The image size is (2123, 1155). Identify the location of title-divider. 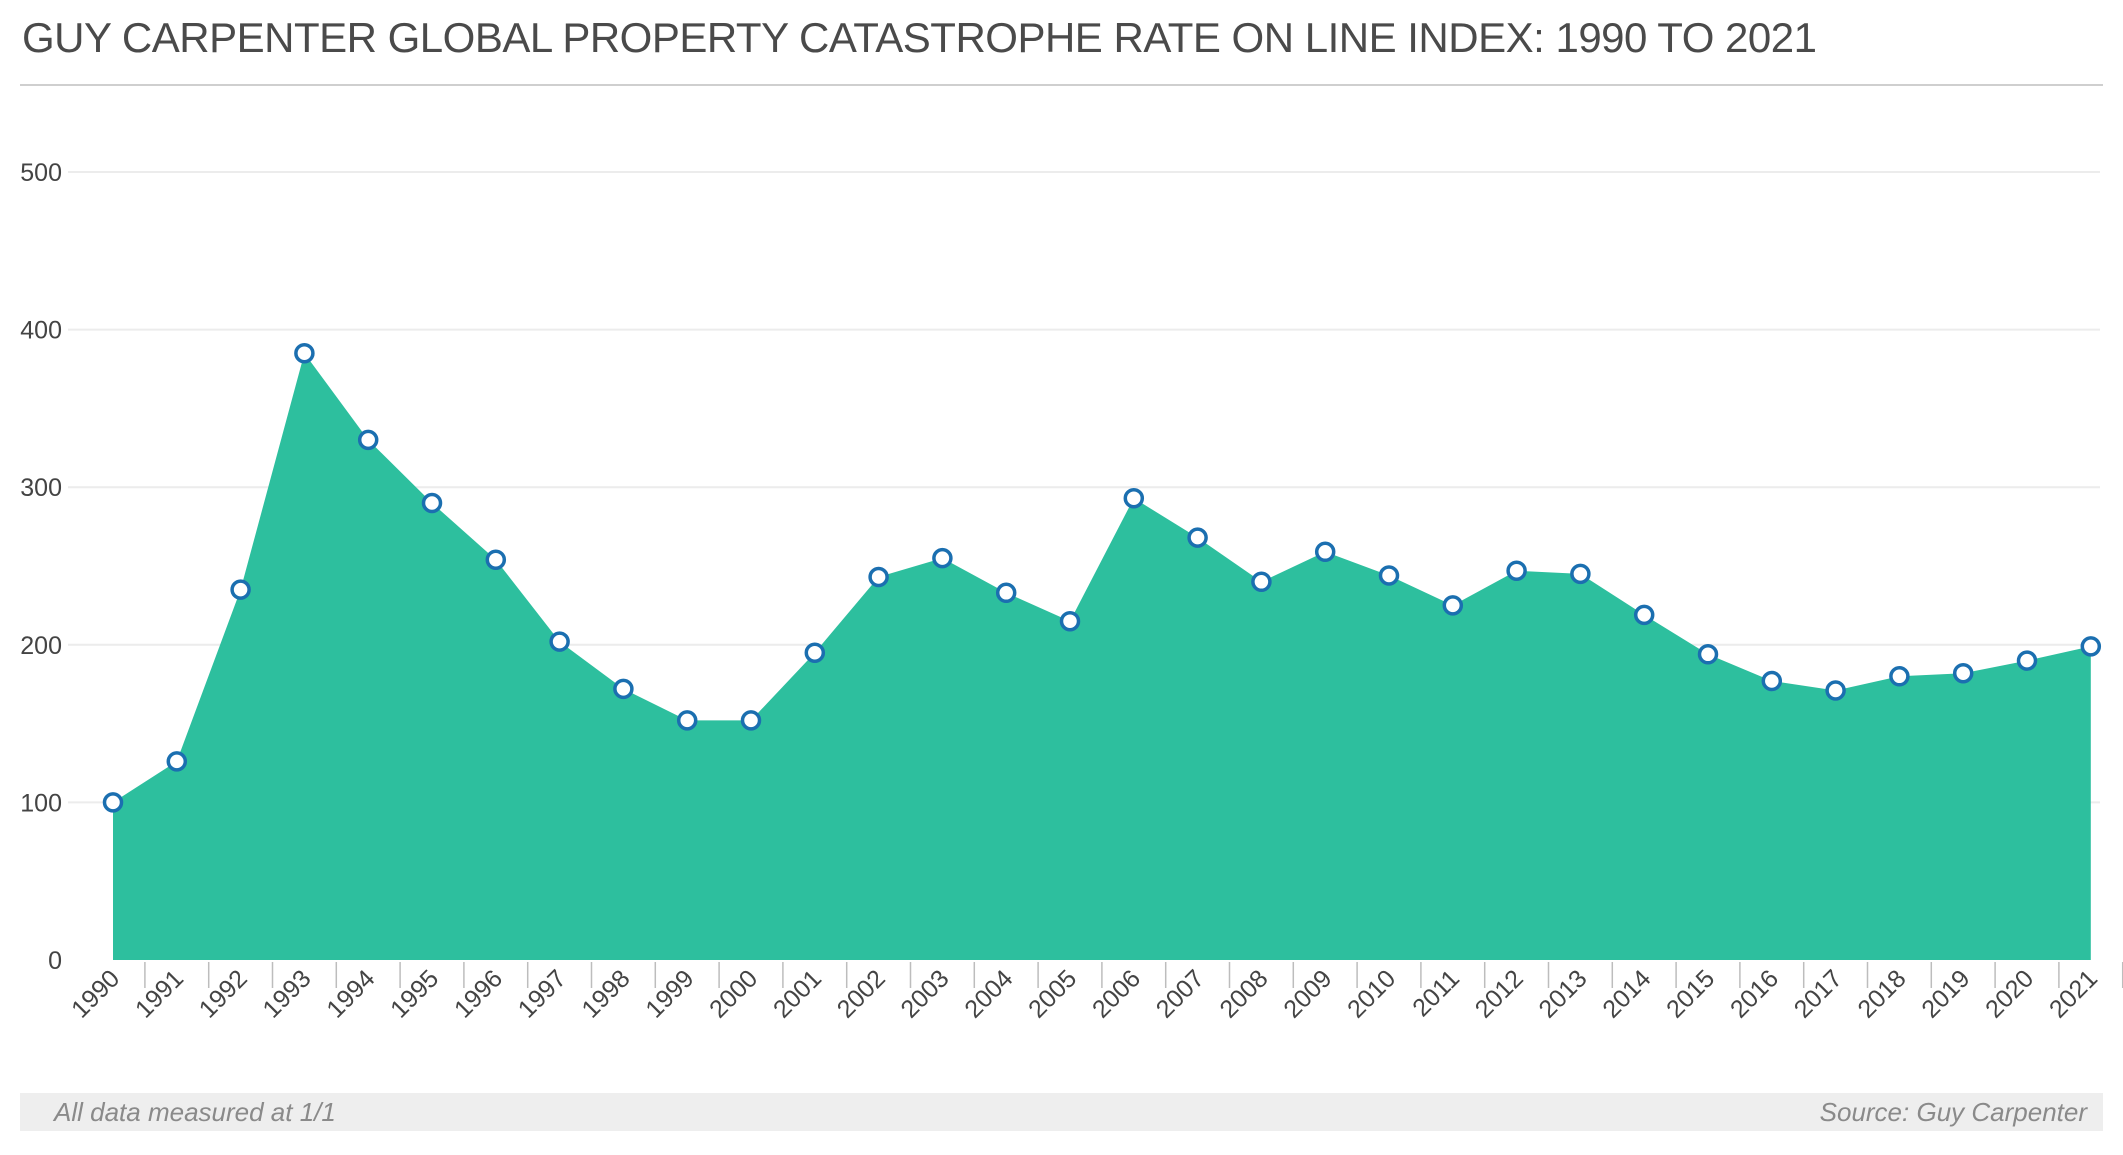
(1061, 85).